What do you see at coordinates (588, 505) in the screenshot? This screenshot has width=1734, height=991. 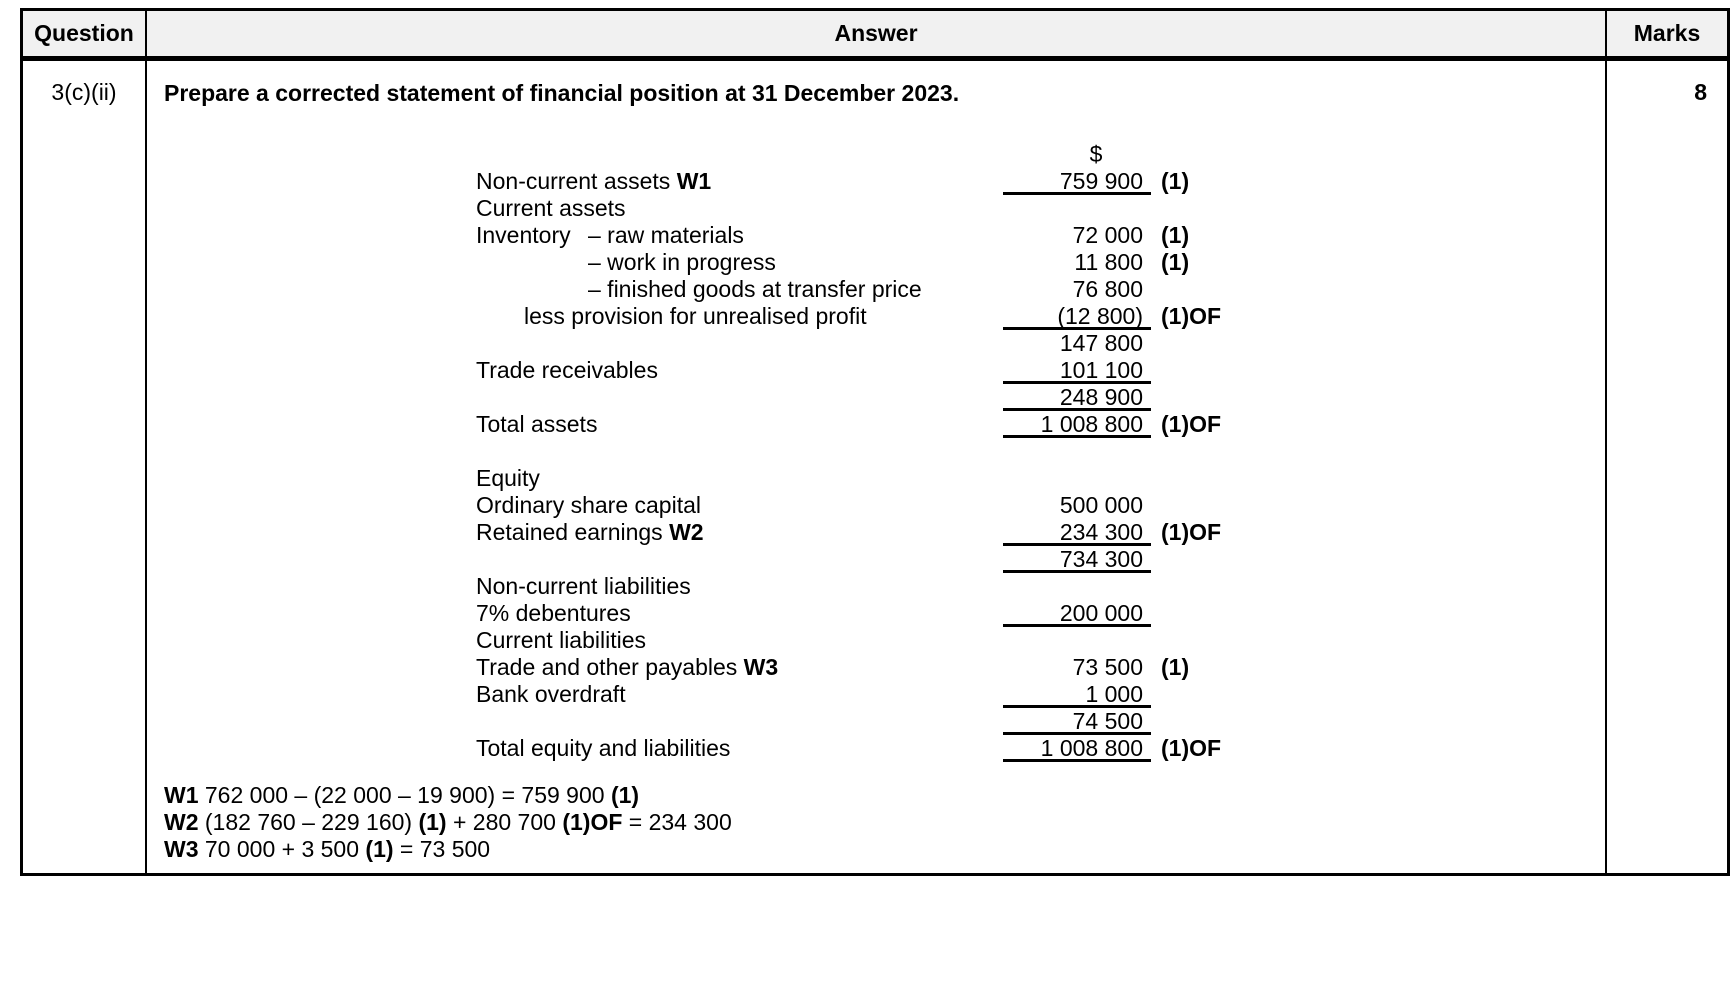 I see `statement-label: Ordinary share capital` at bounding box center [588, 505].